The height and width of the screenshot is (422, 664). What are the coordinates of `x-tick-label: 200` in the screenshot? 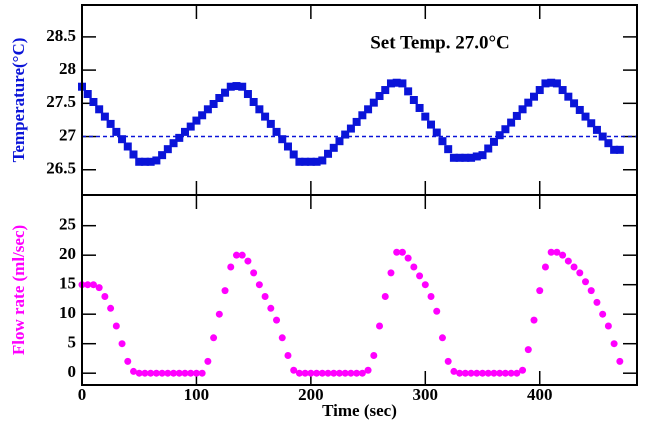 It's located at (311, 394).